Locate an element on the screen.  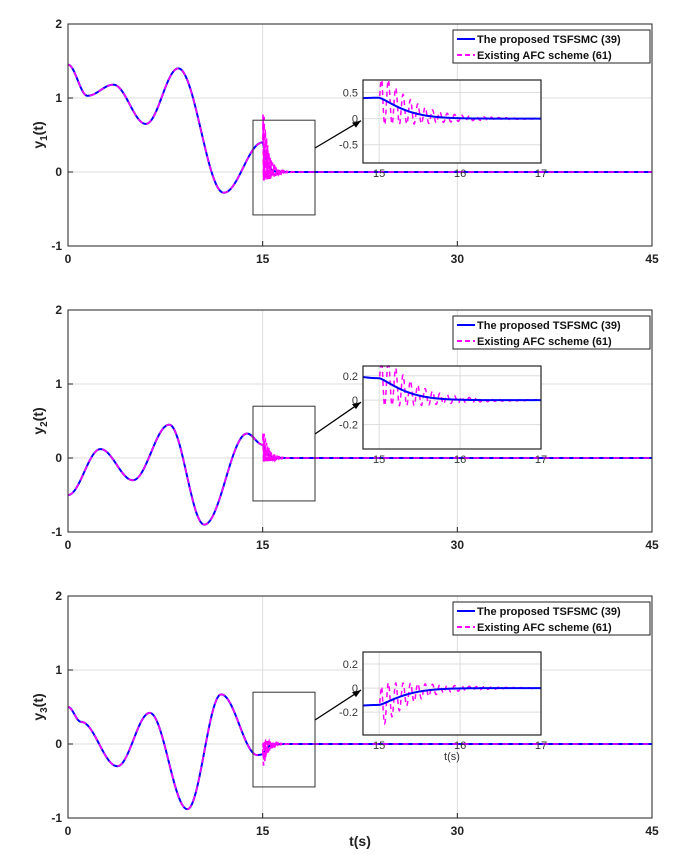
inset-y-tick-label: -0.5 is located at coordinates (348, 146).